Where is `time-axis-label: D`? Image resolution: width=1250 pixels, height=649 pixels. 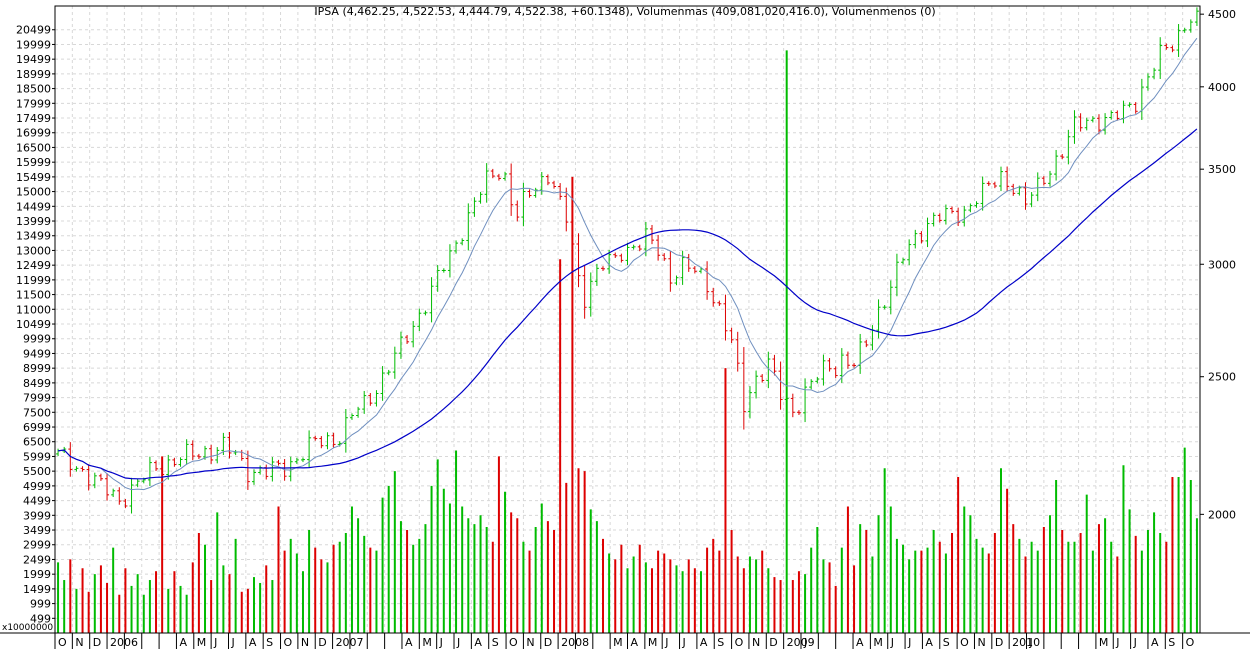 time-axis-label: D is located at coordinates (97, 642).